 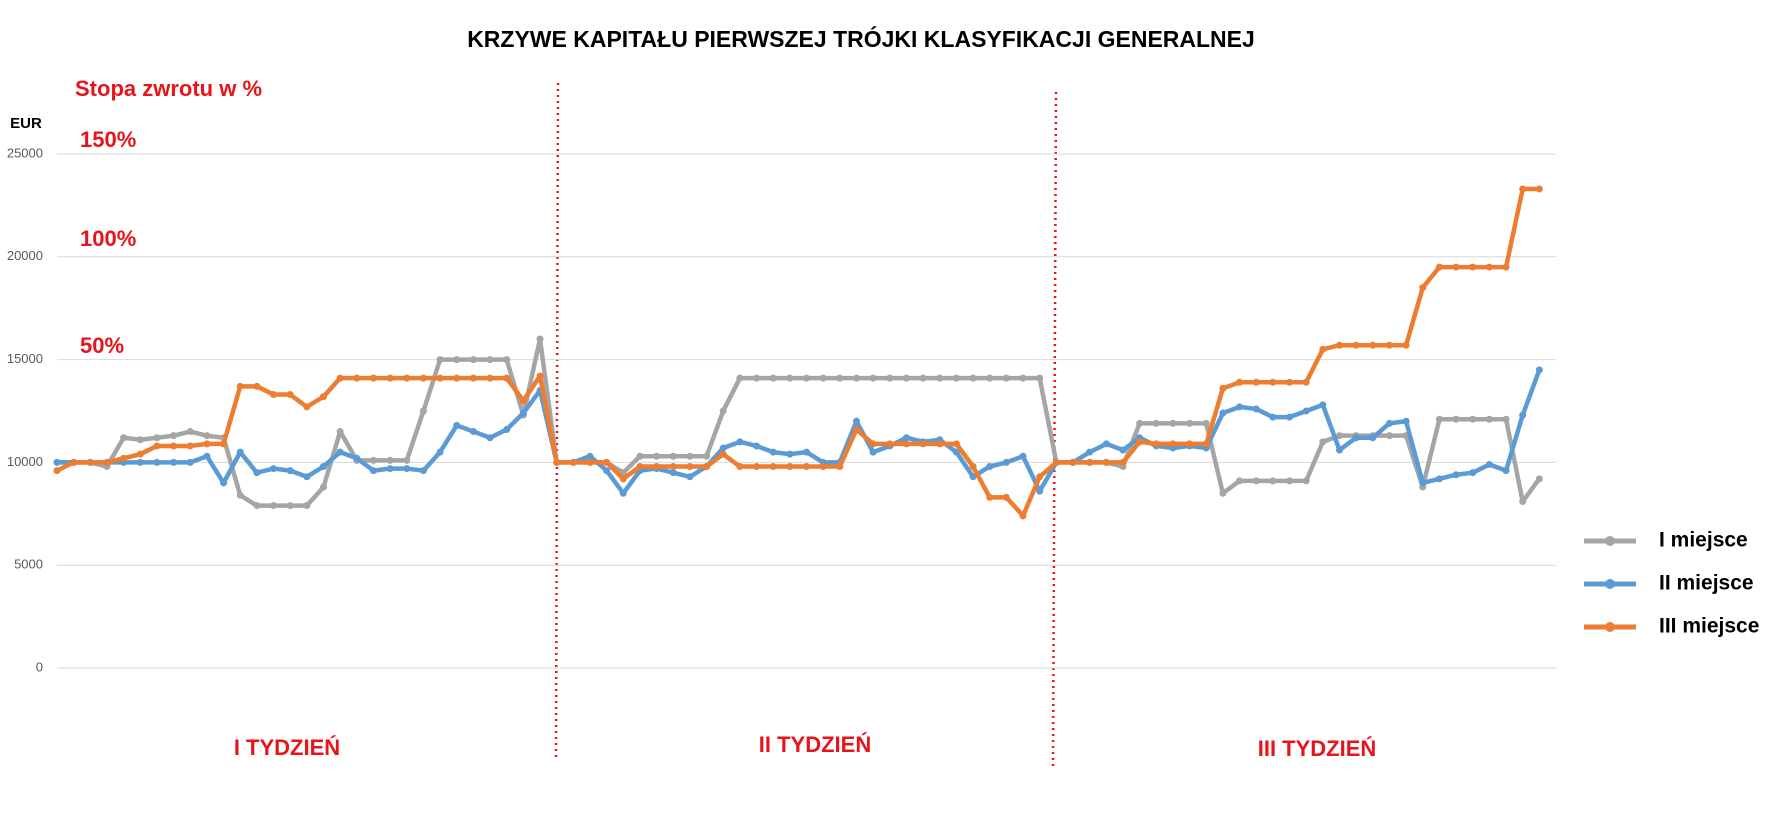 What do you see at coordinates (25, 152) in the screenshot?
I see `y-tick-label: 25000` at bounding box center [25, 152].